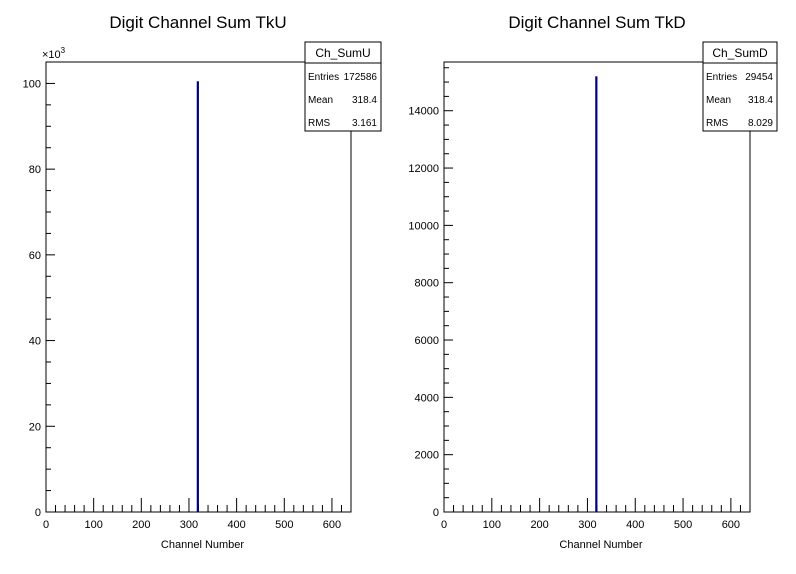 Image resolution: width=796 pixels, height=574 pixels. Describe the element at coordinates (35, 427) in the screenshot. I see `y-tick-label: 20` at that location.